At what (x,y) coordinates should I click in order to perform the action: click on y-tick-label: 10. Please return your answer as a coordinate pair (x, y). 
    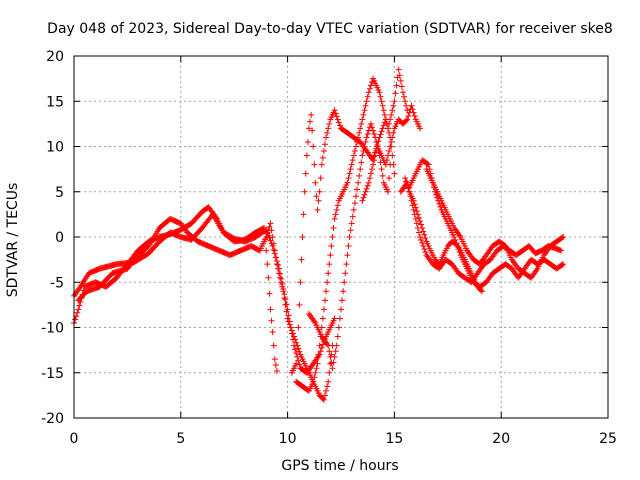
    Looking at the image, I should click on (55, 148).